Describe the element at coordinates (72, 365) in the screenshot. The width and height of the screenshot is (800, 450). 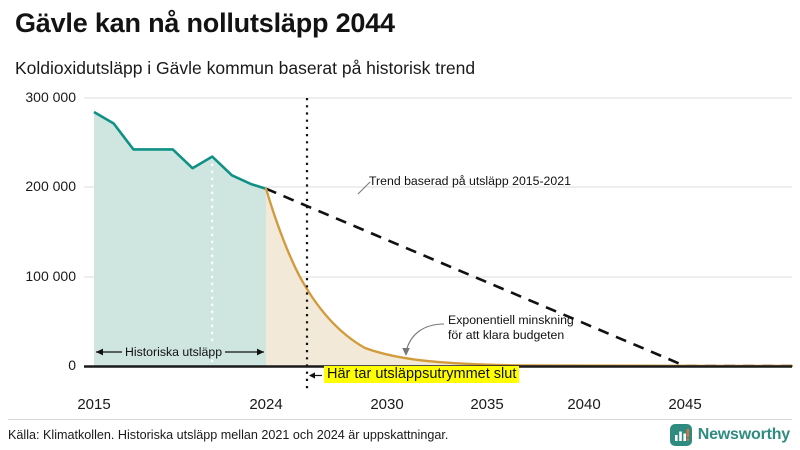
I see `y-tick-0: 0` at that location.